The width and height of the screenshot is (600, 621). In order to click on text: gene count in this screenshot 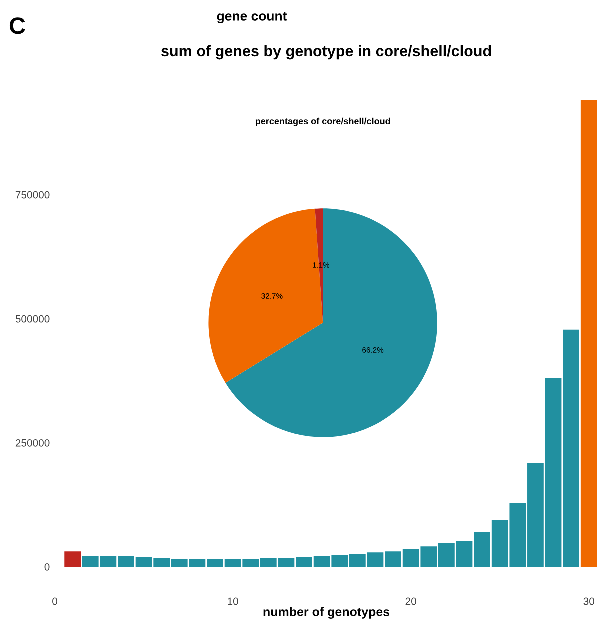, I will do `click(252, 18)`.